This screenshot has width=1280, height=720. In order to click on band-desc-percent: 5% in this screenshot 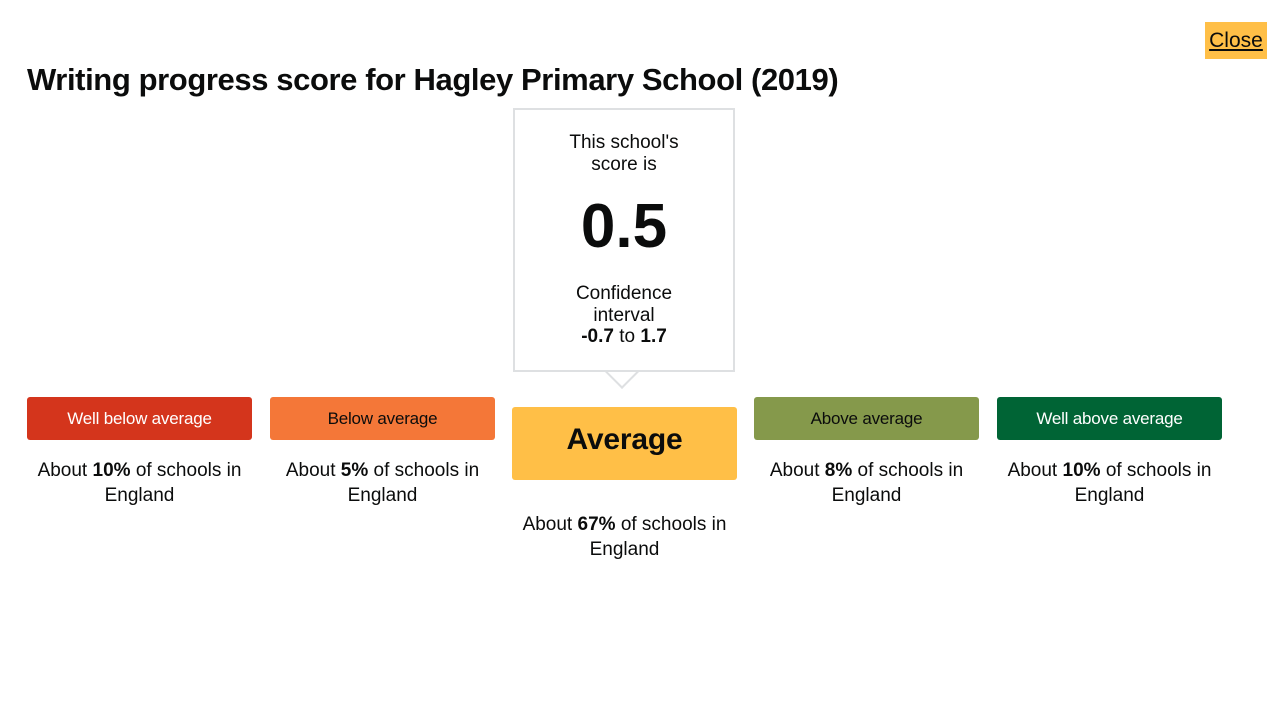, I will do `click(354, 470)`.